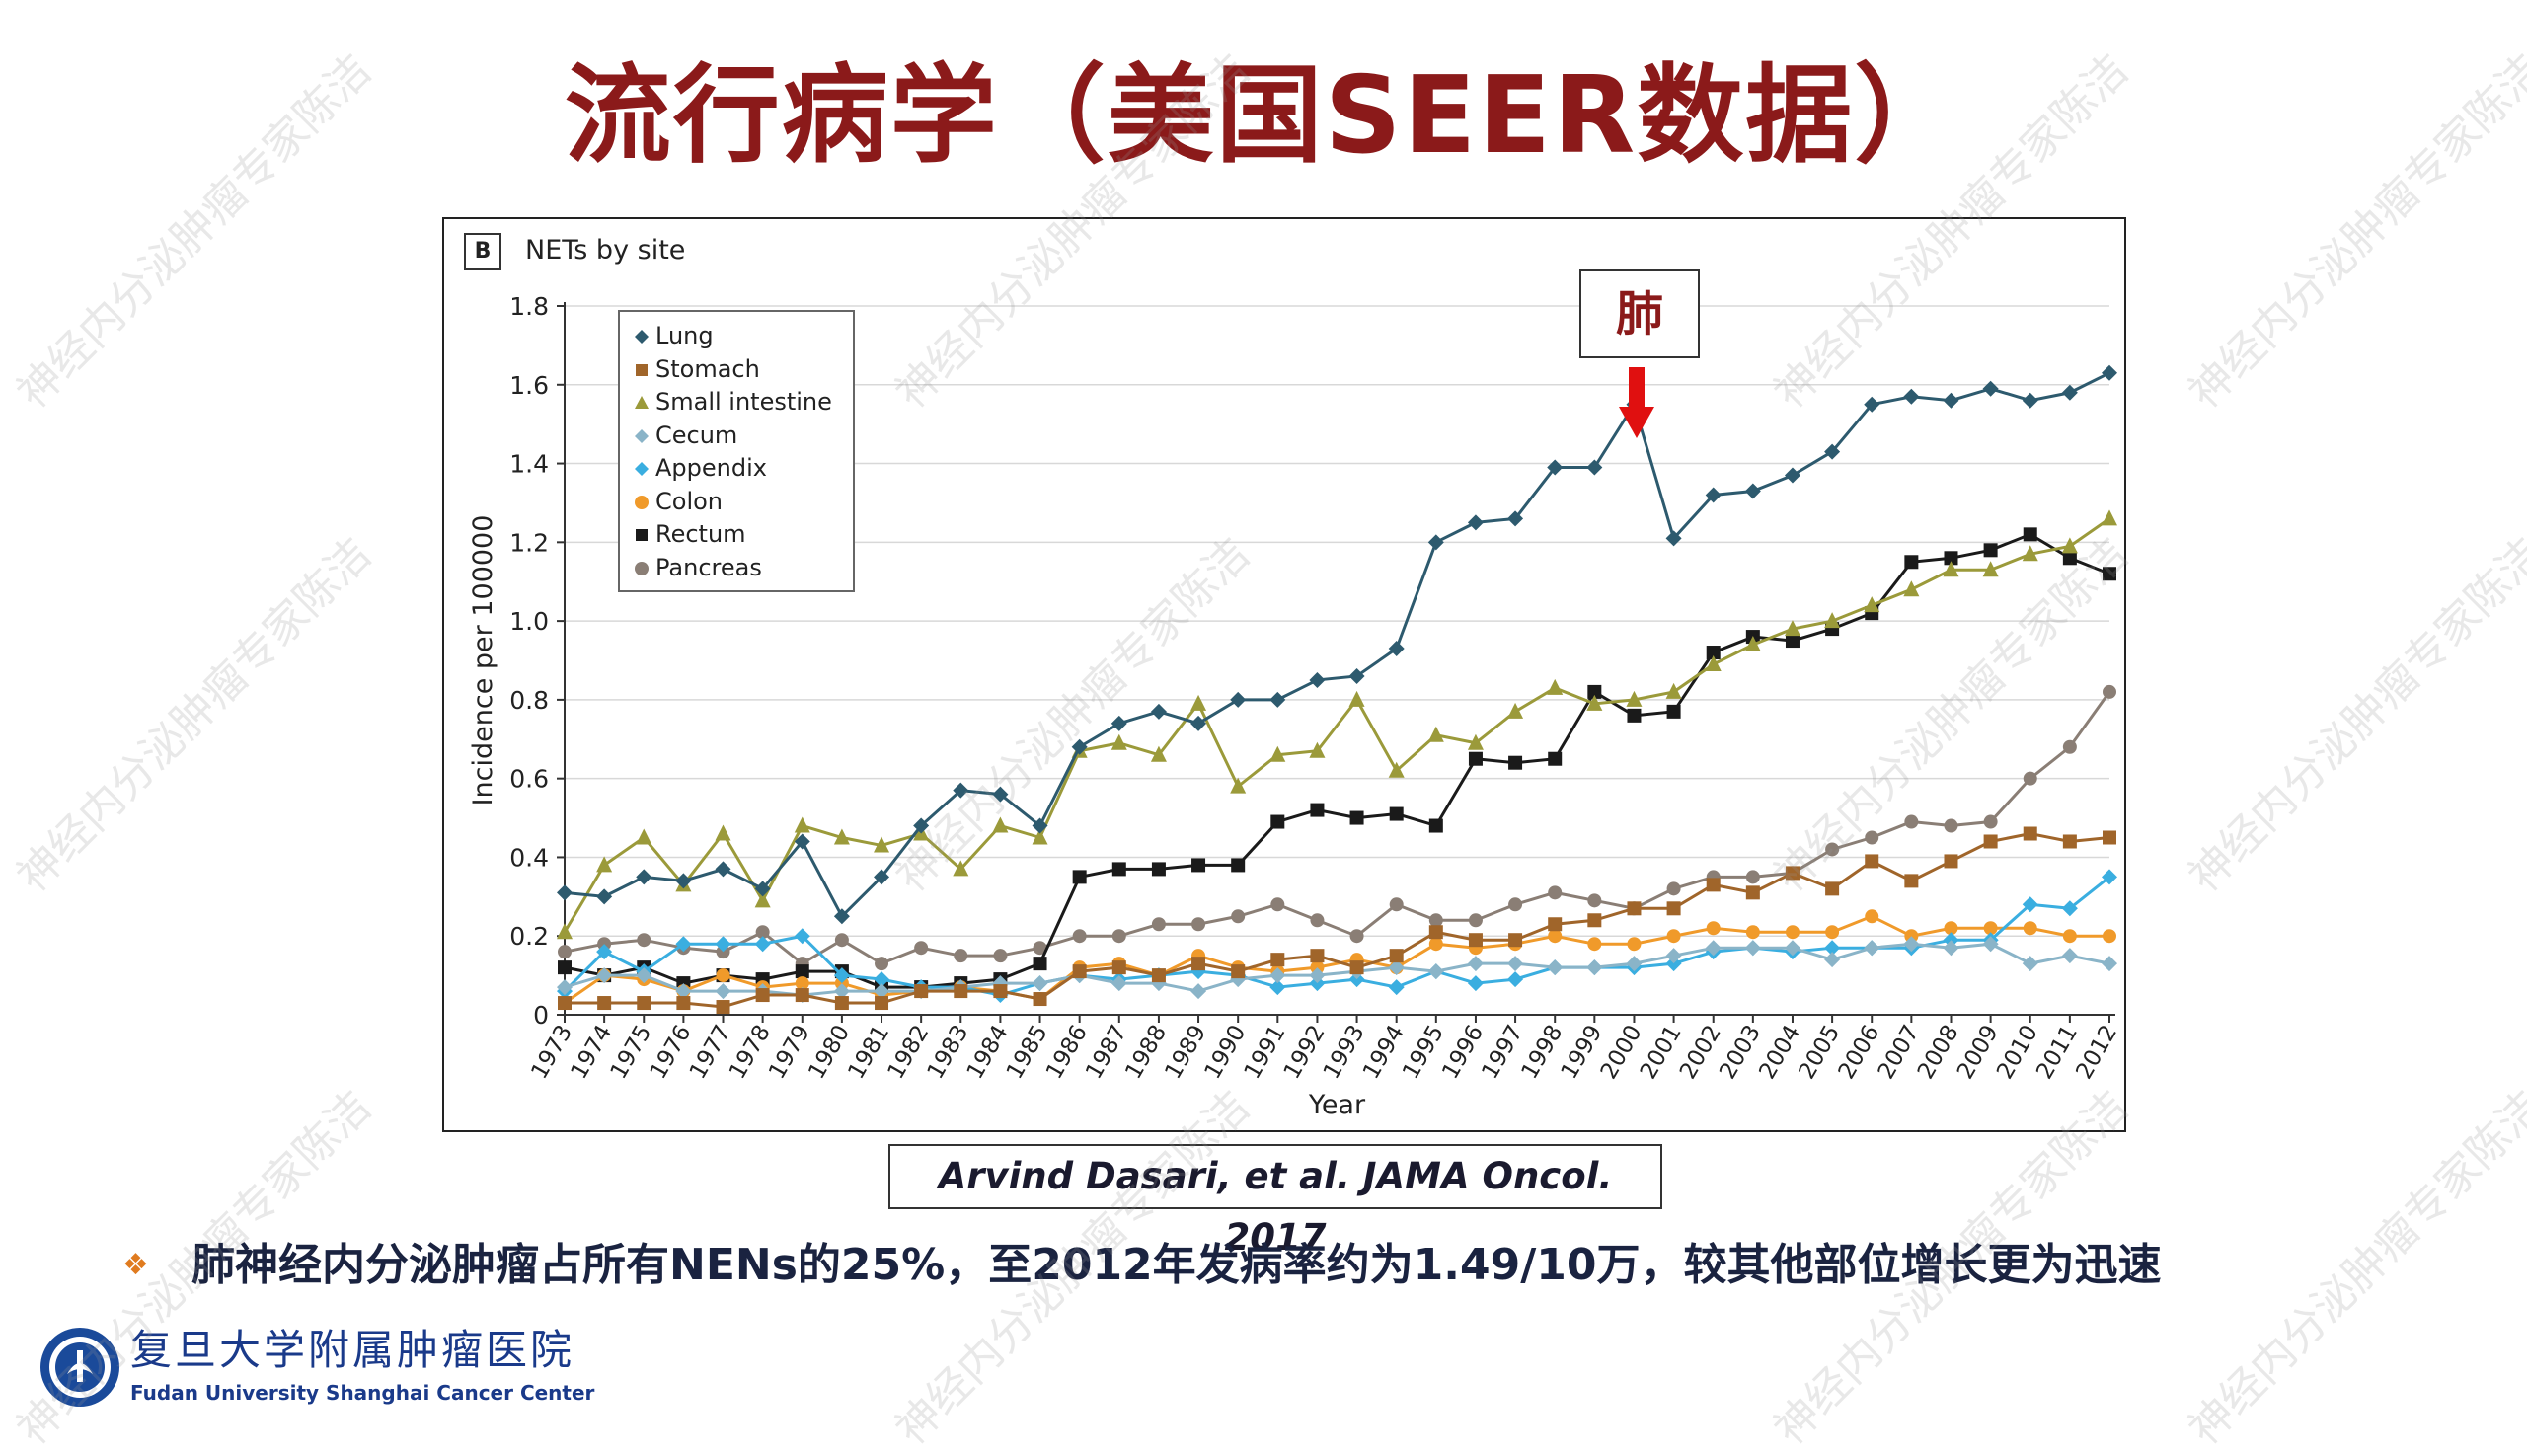 The height and width of the screenshot is (1456, 2527). Describe the element at coordinates (1337, 828) in the screenshot. I see `series-line-pancreas` at that location.